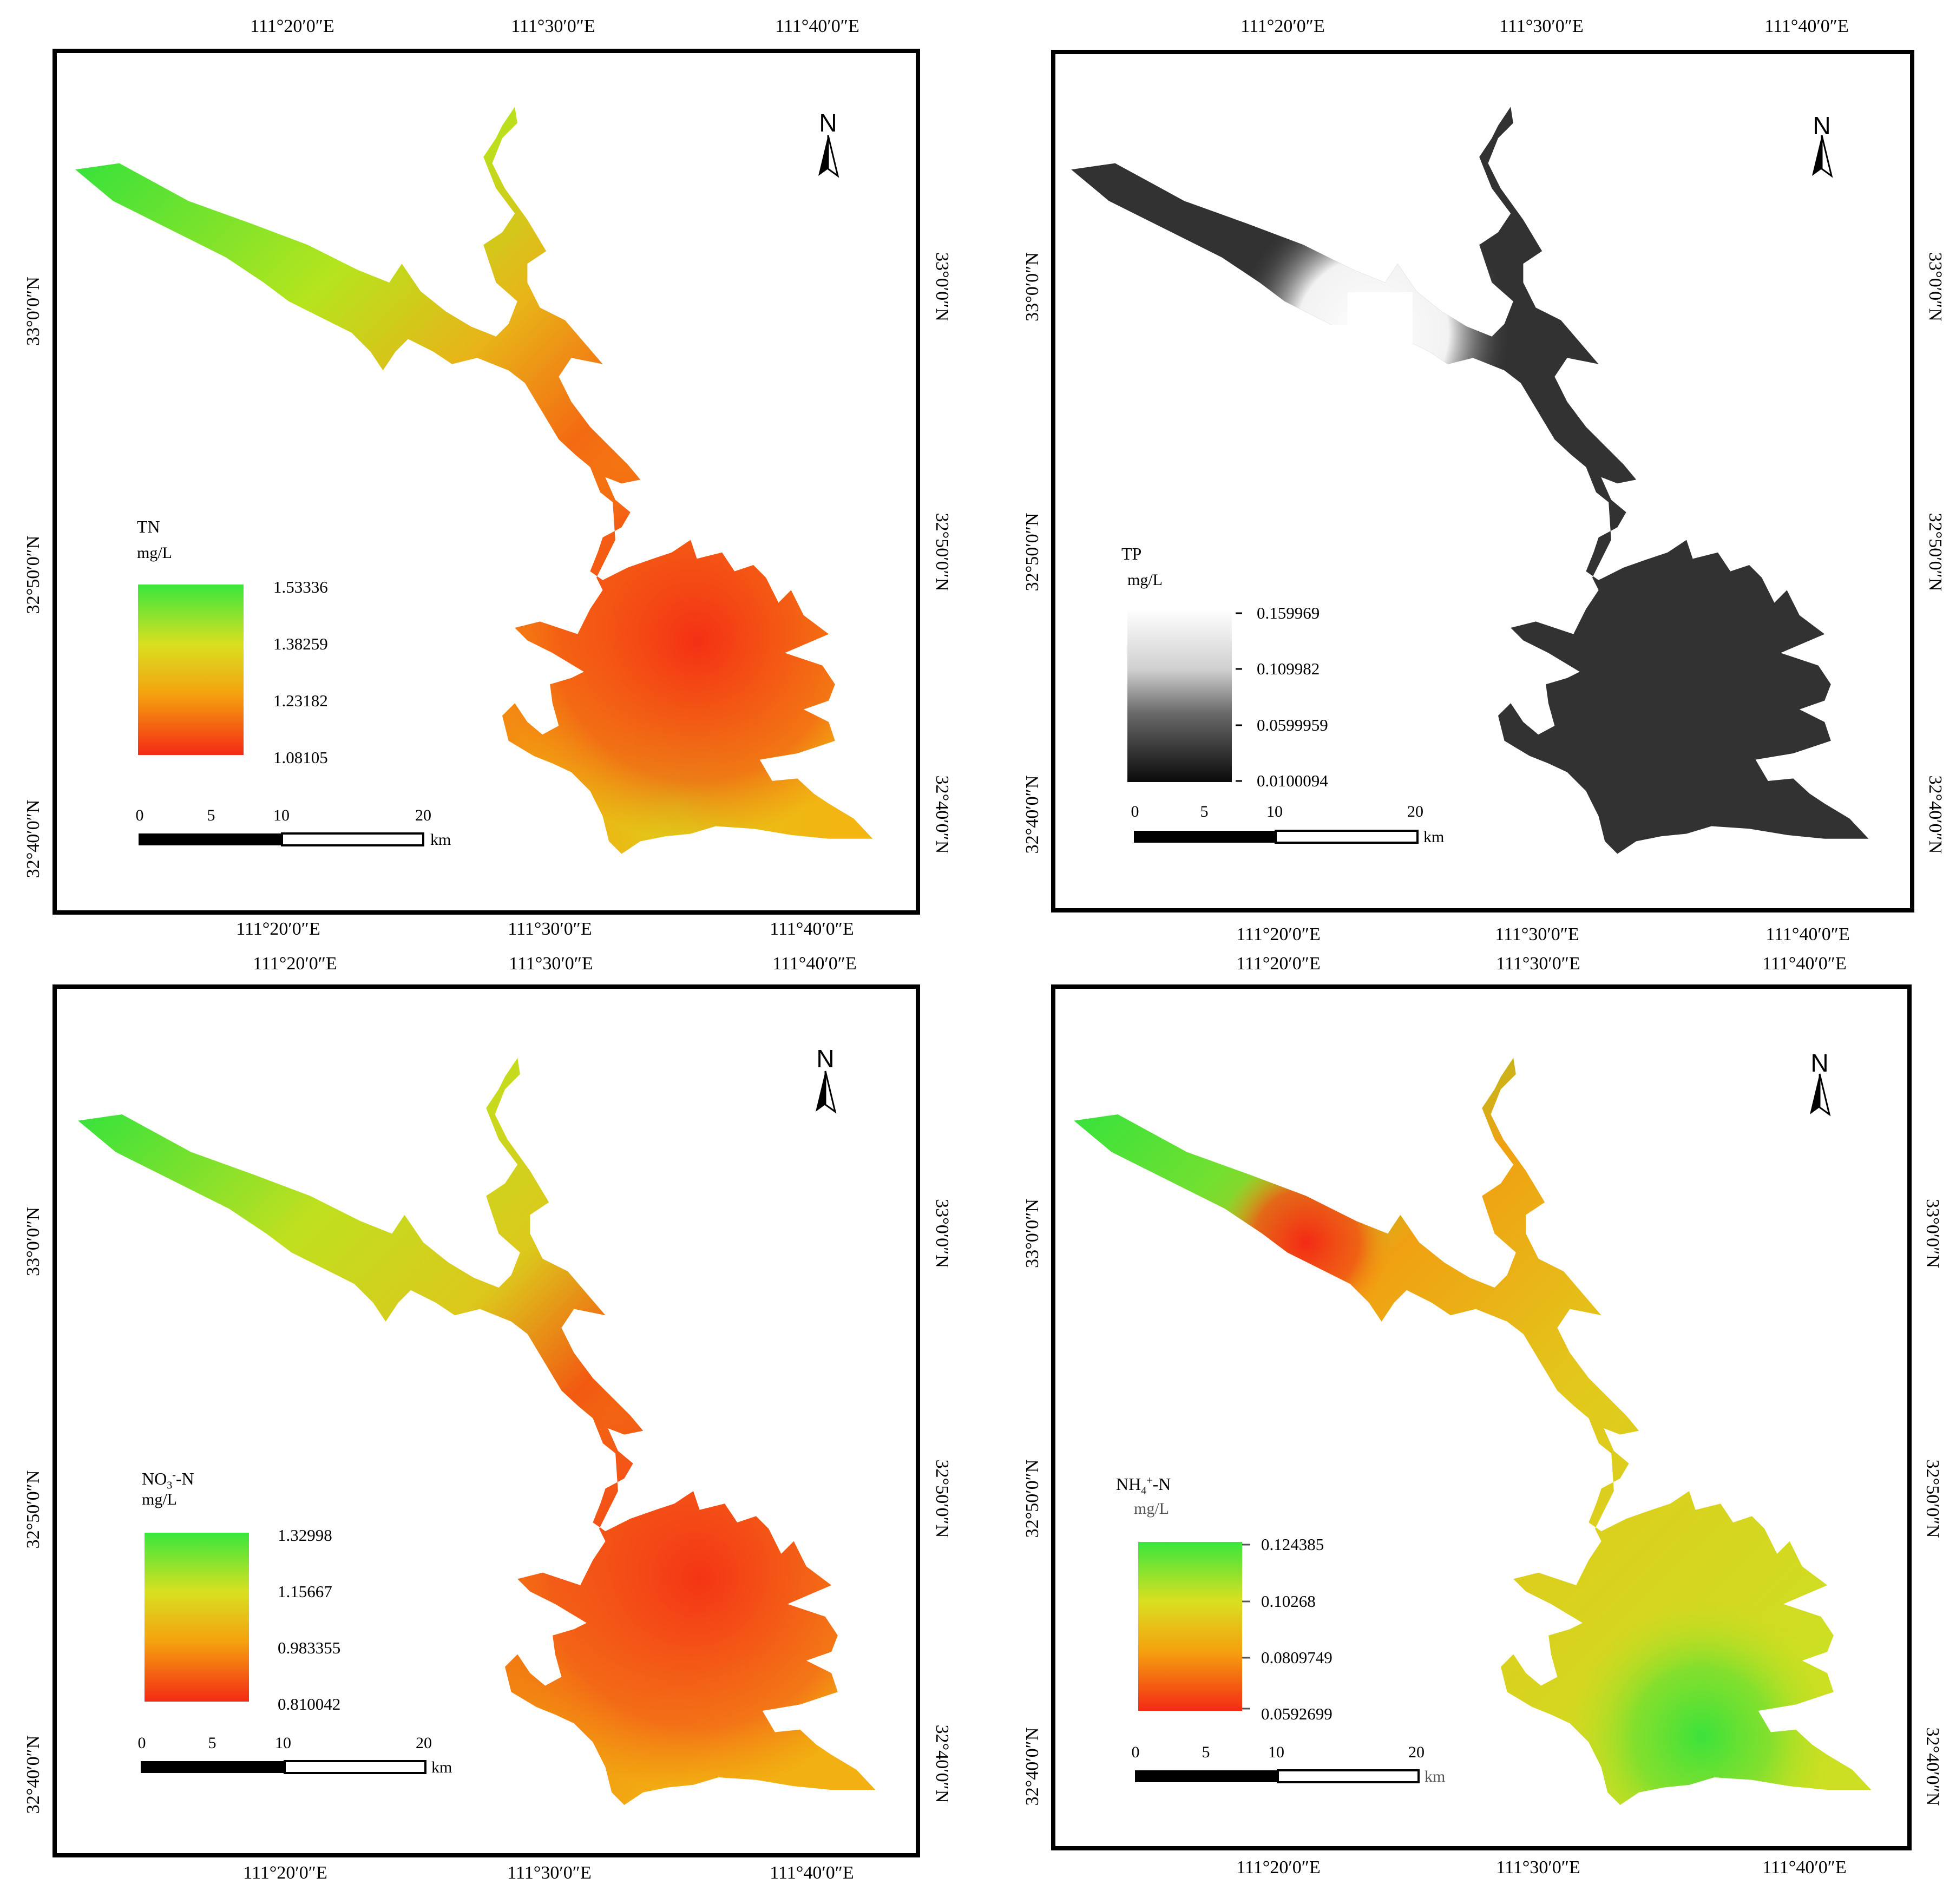 The height and width of the screenshot is (1904, 1956). I want to click on legend-value-4: 0.810042, so click(309, 1704).